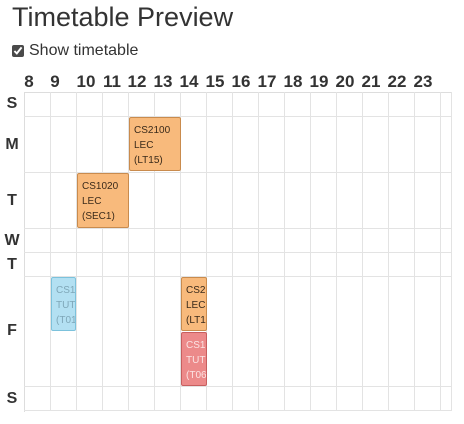  I want to click on timetable-event-cs2-lec: CS2 LEC (LT1, so click(194, 304).